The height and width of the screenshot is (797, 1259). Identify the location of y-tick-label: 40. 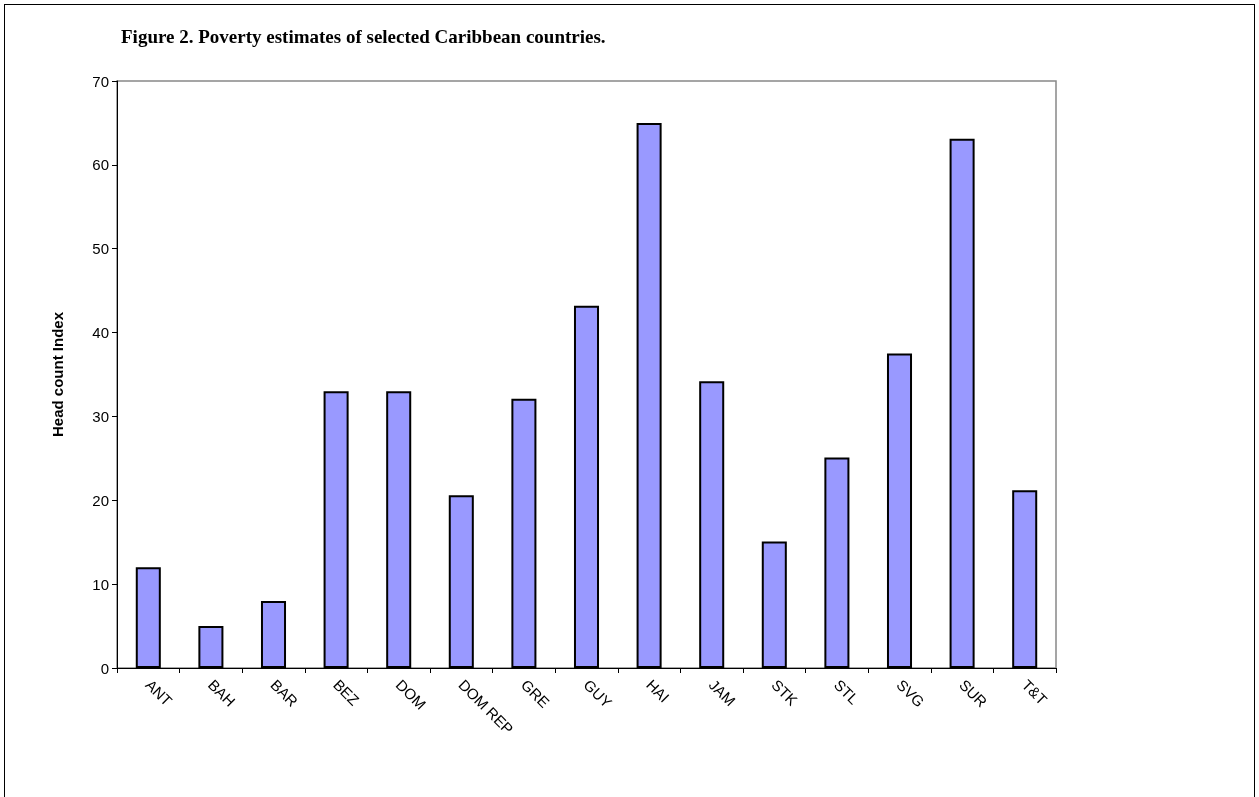
(100, 333).